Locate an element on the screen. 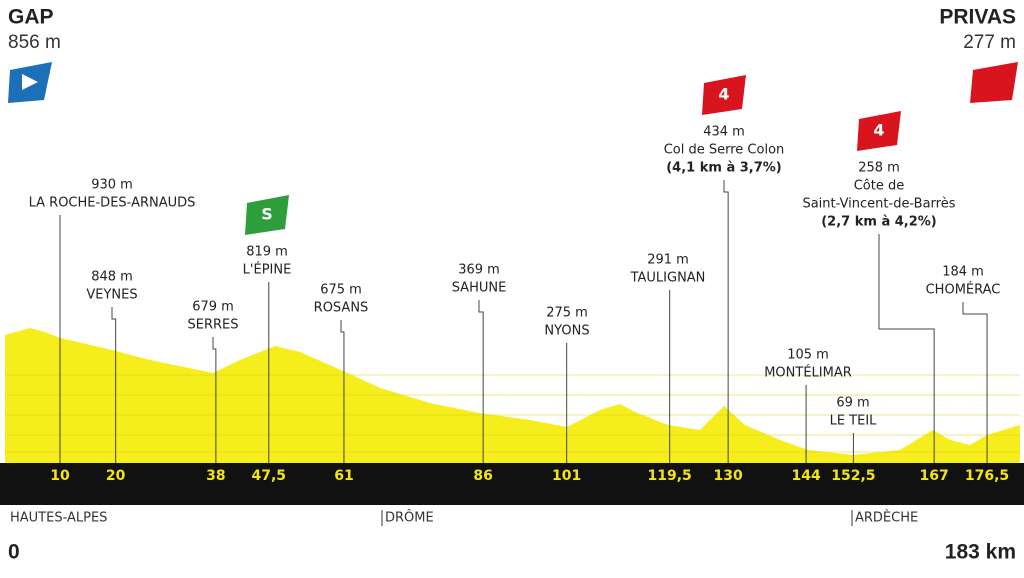  waypoint-altitude: 105 m is located at coordinates (808, 355).